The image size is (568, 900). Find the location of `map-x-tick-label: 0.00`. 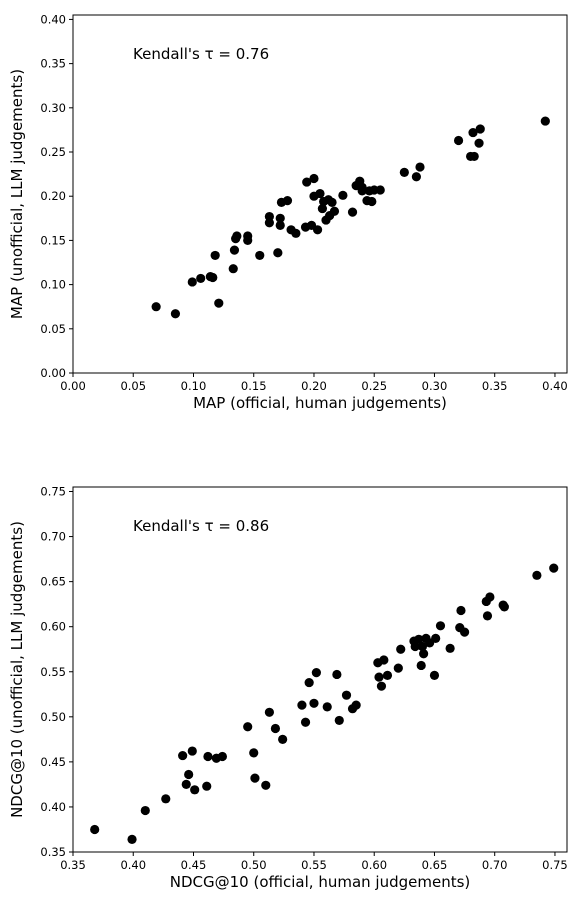

map-x-tick-label: 0.00 is located at coordinates (73, 386).